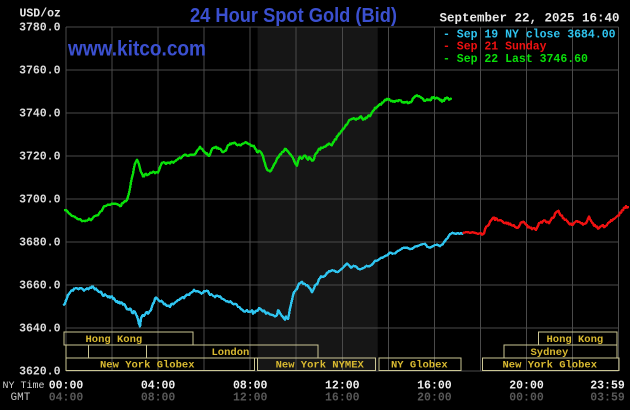  What do you see at coordinates (320, 366) in the screenshot?
I see `svg-text: New York NYMEX` at bounding box center [320, 366].